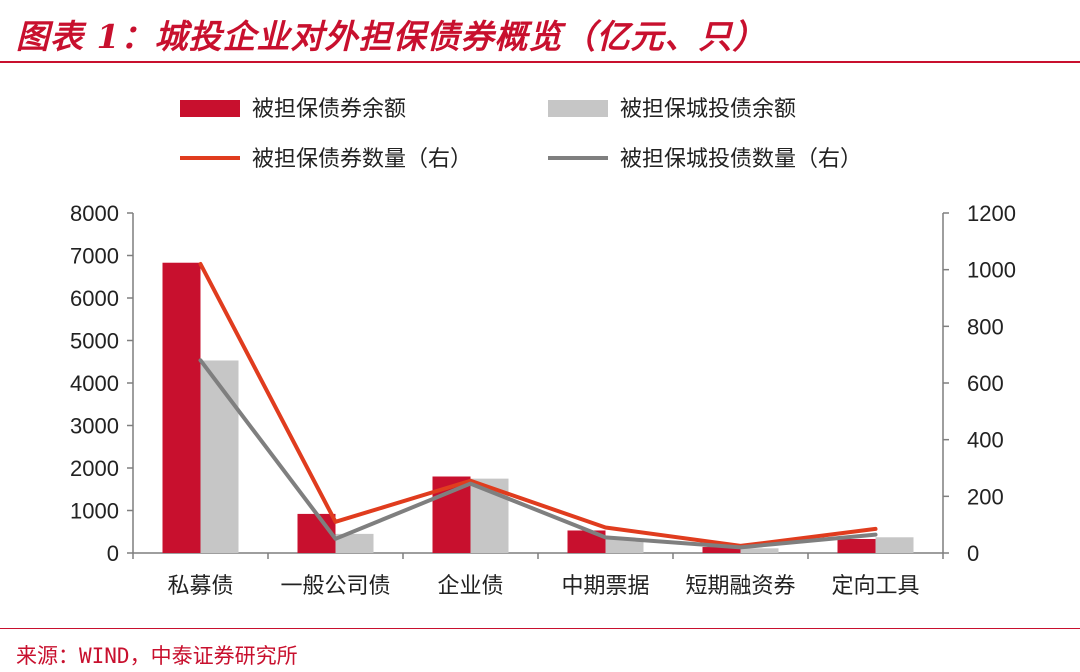 Image resolution: width=1080 pixels, height=672 pixels. I want to click on y-left-tick-label: 8000, so click(94, 213).